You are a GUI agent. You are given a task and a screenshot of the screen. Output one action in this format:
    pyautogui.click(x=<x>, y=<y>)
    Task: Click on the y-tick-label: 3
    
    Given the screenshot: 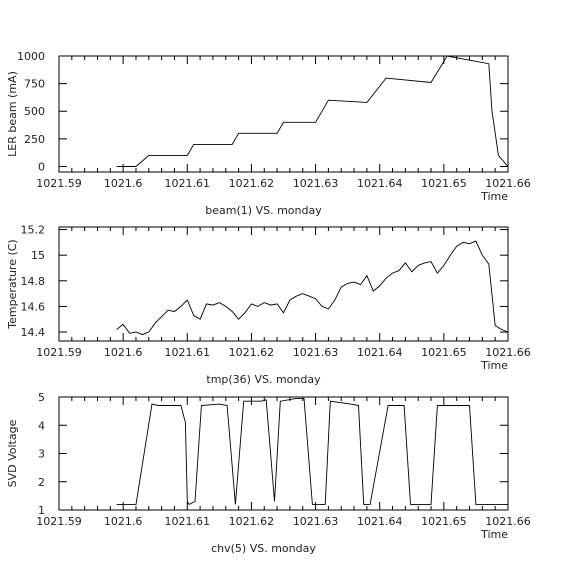 What is the action you would take?
    pyautogui.click(x=41, y=454)
    